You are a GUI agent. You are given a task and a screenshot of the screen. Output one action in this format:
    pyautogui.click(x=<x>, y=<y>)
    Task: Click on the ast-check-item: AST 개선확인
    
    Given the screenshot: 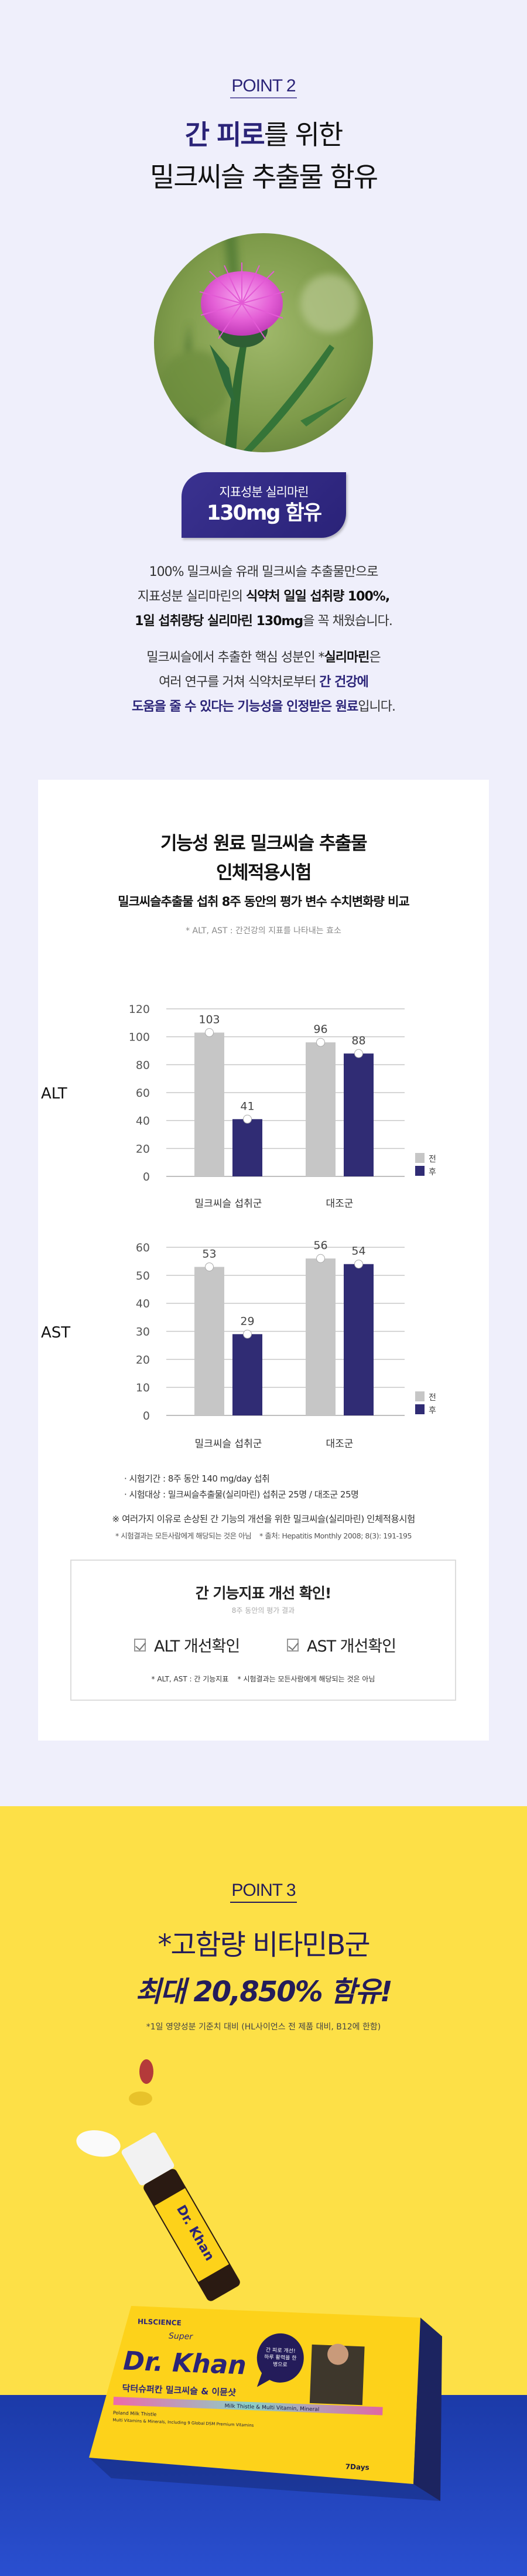 What is the action you would take?
    pyautogui.click(x=342, y=1644)
    